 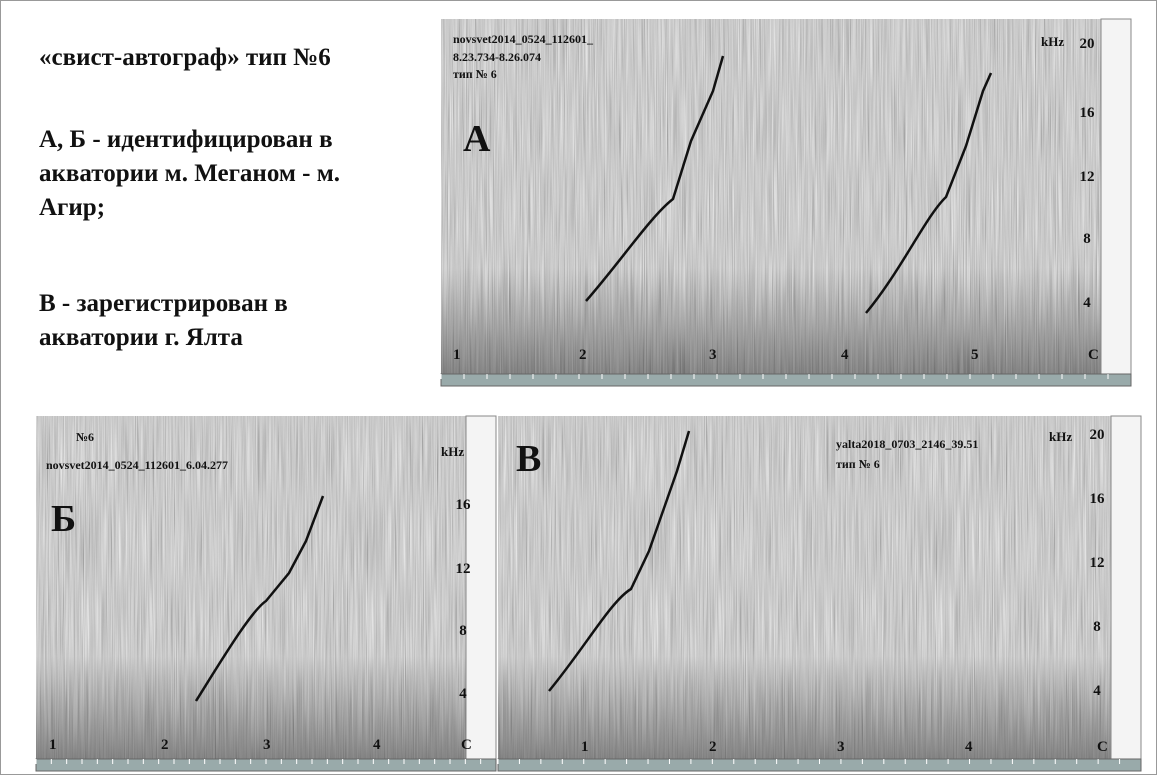 What do you see at coordinates (497, 57) in the screenshot?
I see `caption: 8.23.734-8.26.074` at bounding box center [497, 57].